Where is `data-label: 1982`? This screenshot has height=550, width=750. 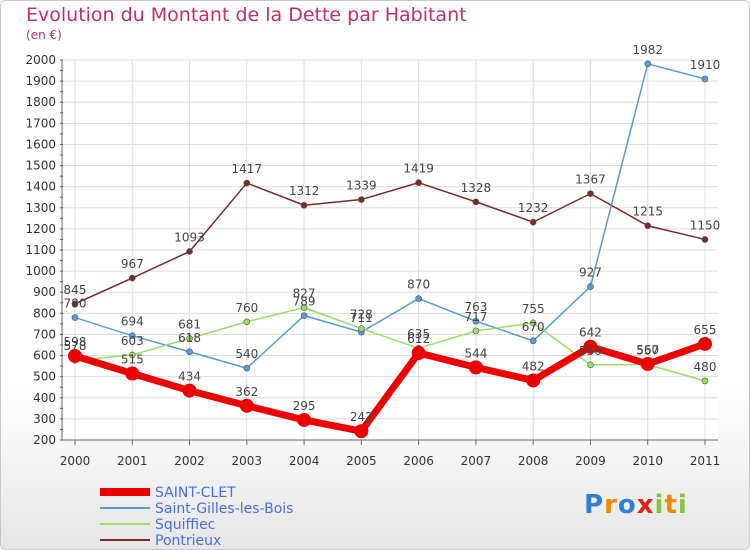
data-label: 1982 is located at coordinates (647, 50).